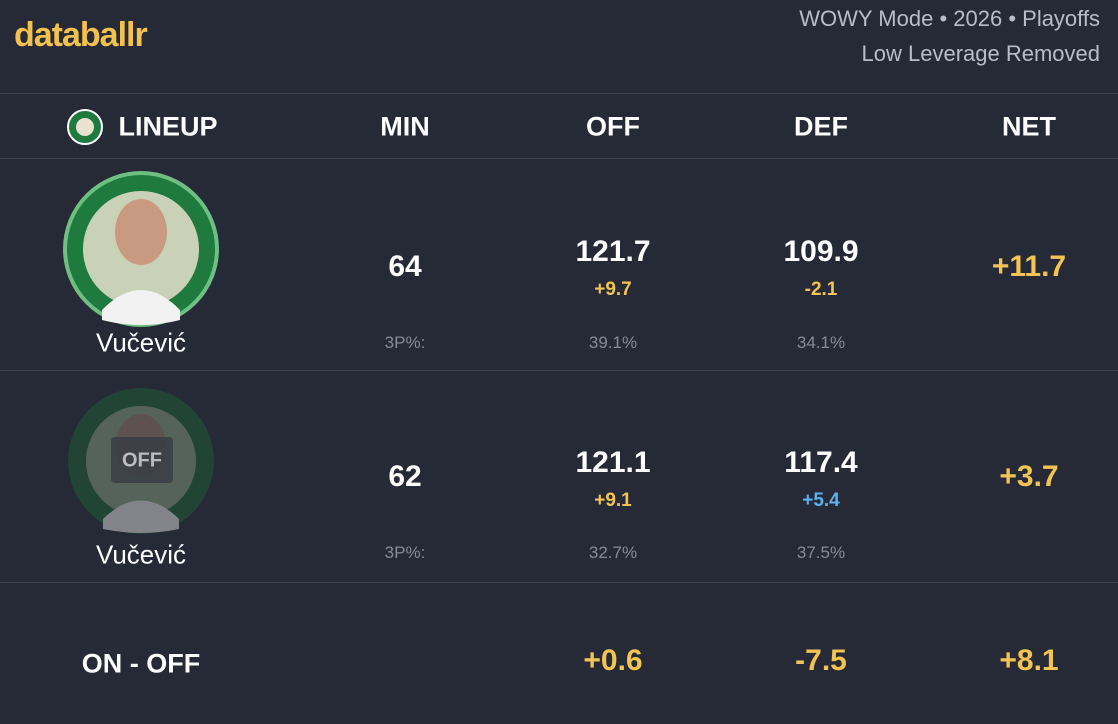 The height and width of the screenshot is (724, 1118). Describe the element at coordinates (168, 126) in the screenshot. I see `column-header: LINEUP` at that location.